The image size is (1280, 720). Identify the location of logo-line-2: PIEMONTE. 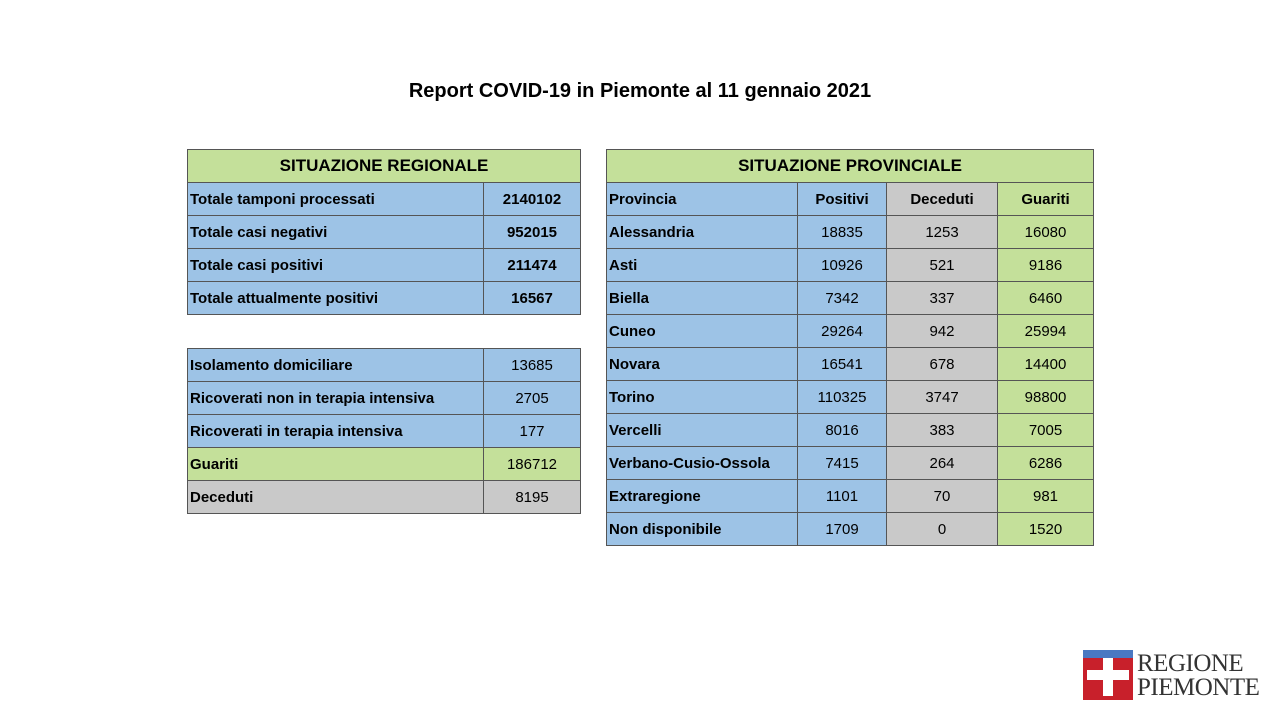
(1198, 687).